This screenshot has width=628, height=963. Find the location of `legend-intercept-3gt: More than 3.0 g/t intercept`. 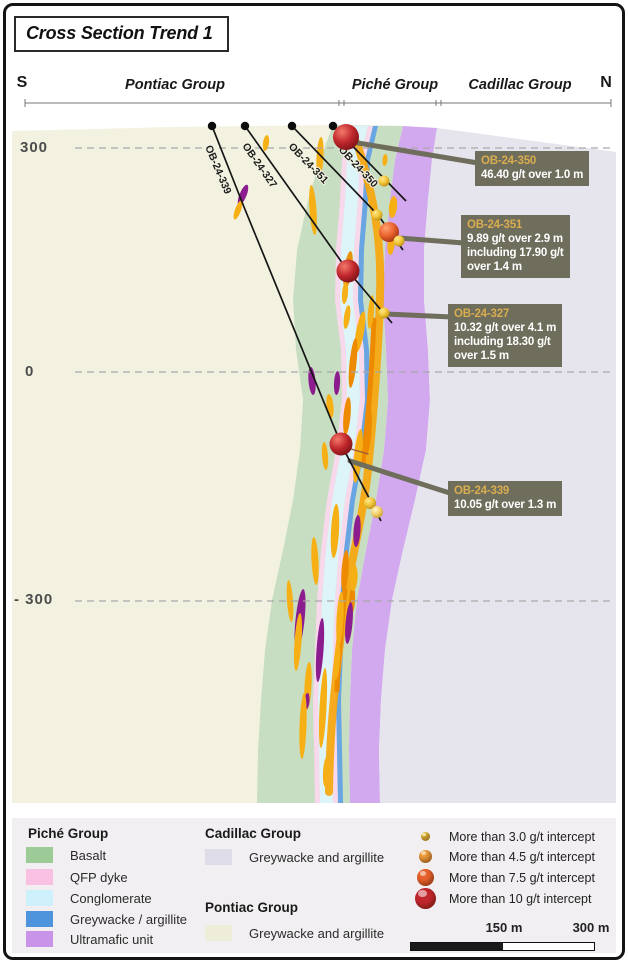

legend-intercept-3gt: More than 3.0 g/t intercept is located at coordinates (503, 836).